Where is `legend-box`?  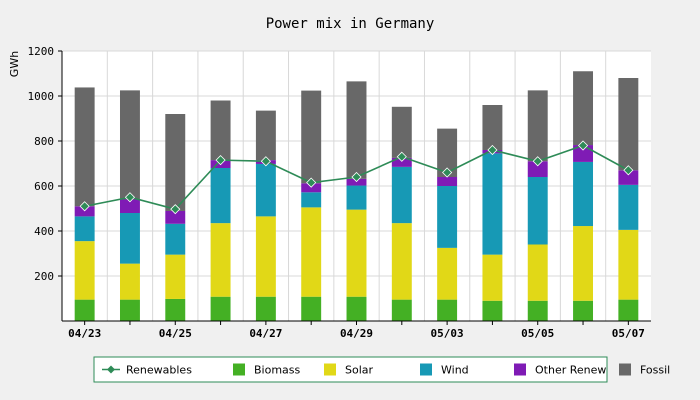
legend-box is located at coordinates (350, 369).